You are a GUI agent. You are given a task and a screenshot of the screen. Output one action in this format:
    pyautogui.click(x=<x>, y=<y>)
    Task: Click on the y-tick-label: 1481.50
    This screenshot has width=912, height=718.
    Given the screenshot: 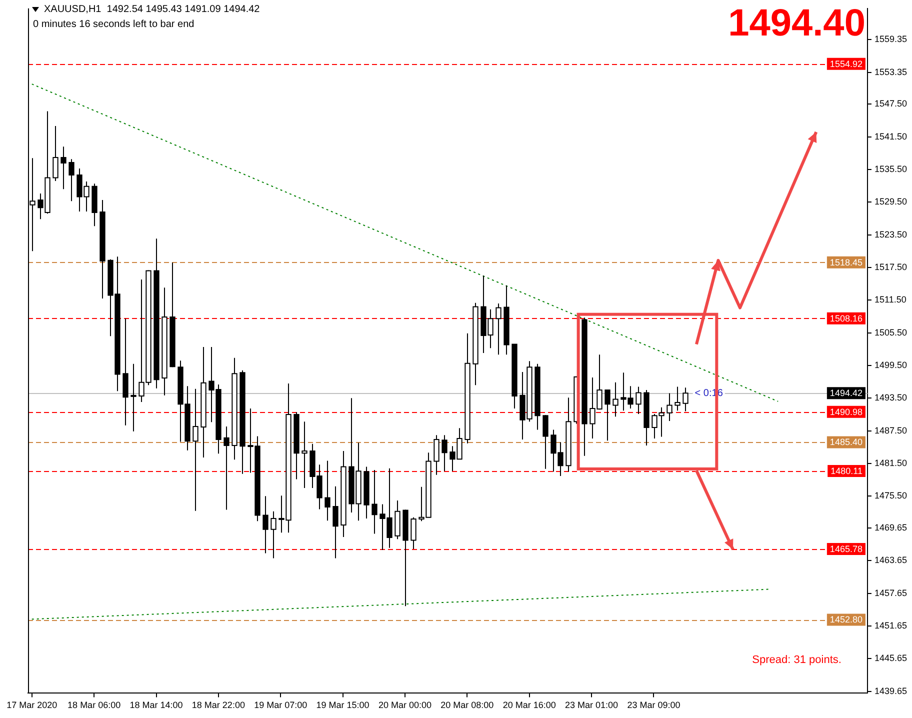 What is the action you would take?
    pyautogui.click(x=891, y=463)
    